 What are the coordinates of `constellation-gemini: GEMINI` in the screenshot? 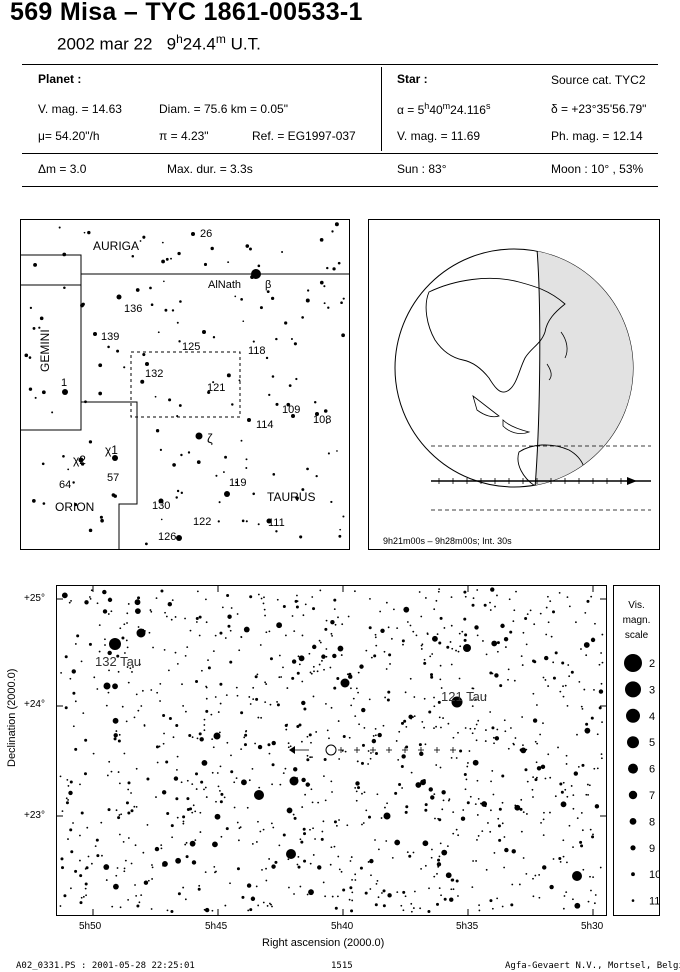 It's located at (45, 350).